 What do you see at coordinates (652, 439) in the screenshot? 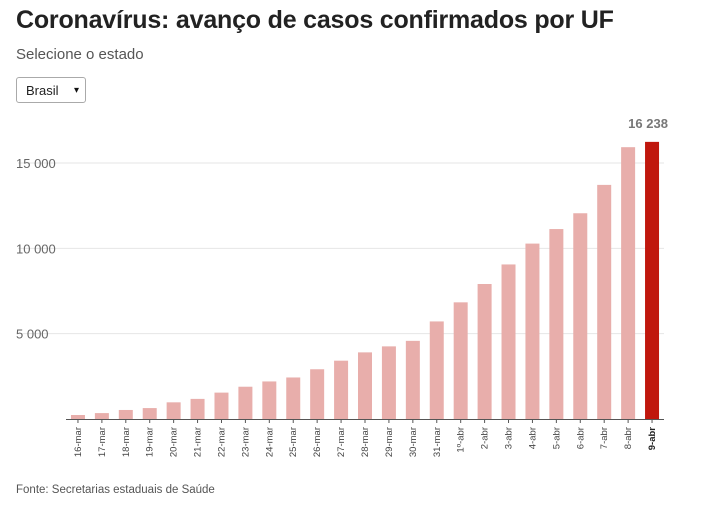
I see `x-tick-label: 9-abr` at bounding box center [652, 439].